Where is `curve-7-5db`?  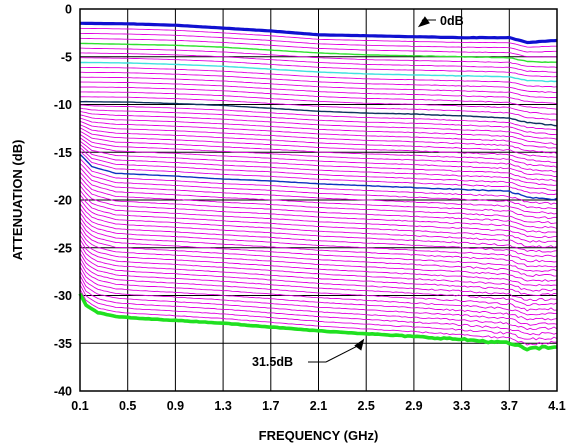
curve-7-5db is located at coordinates (318, 108).